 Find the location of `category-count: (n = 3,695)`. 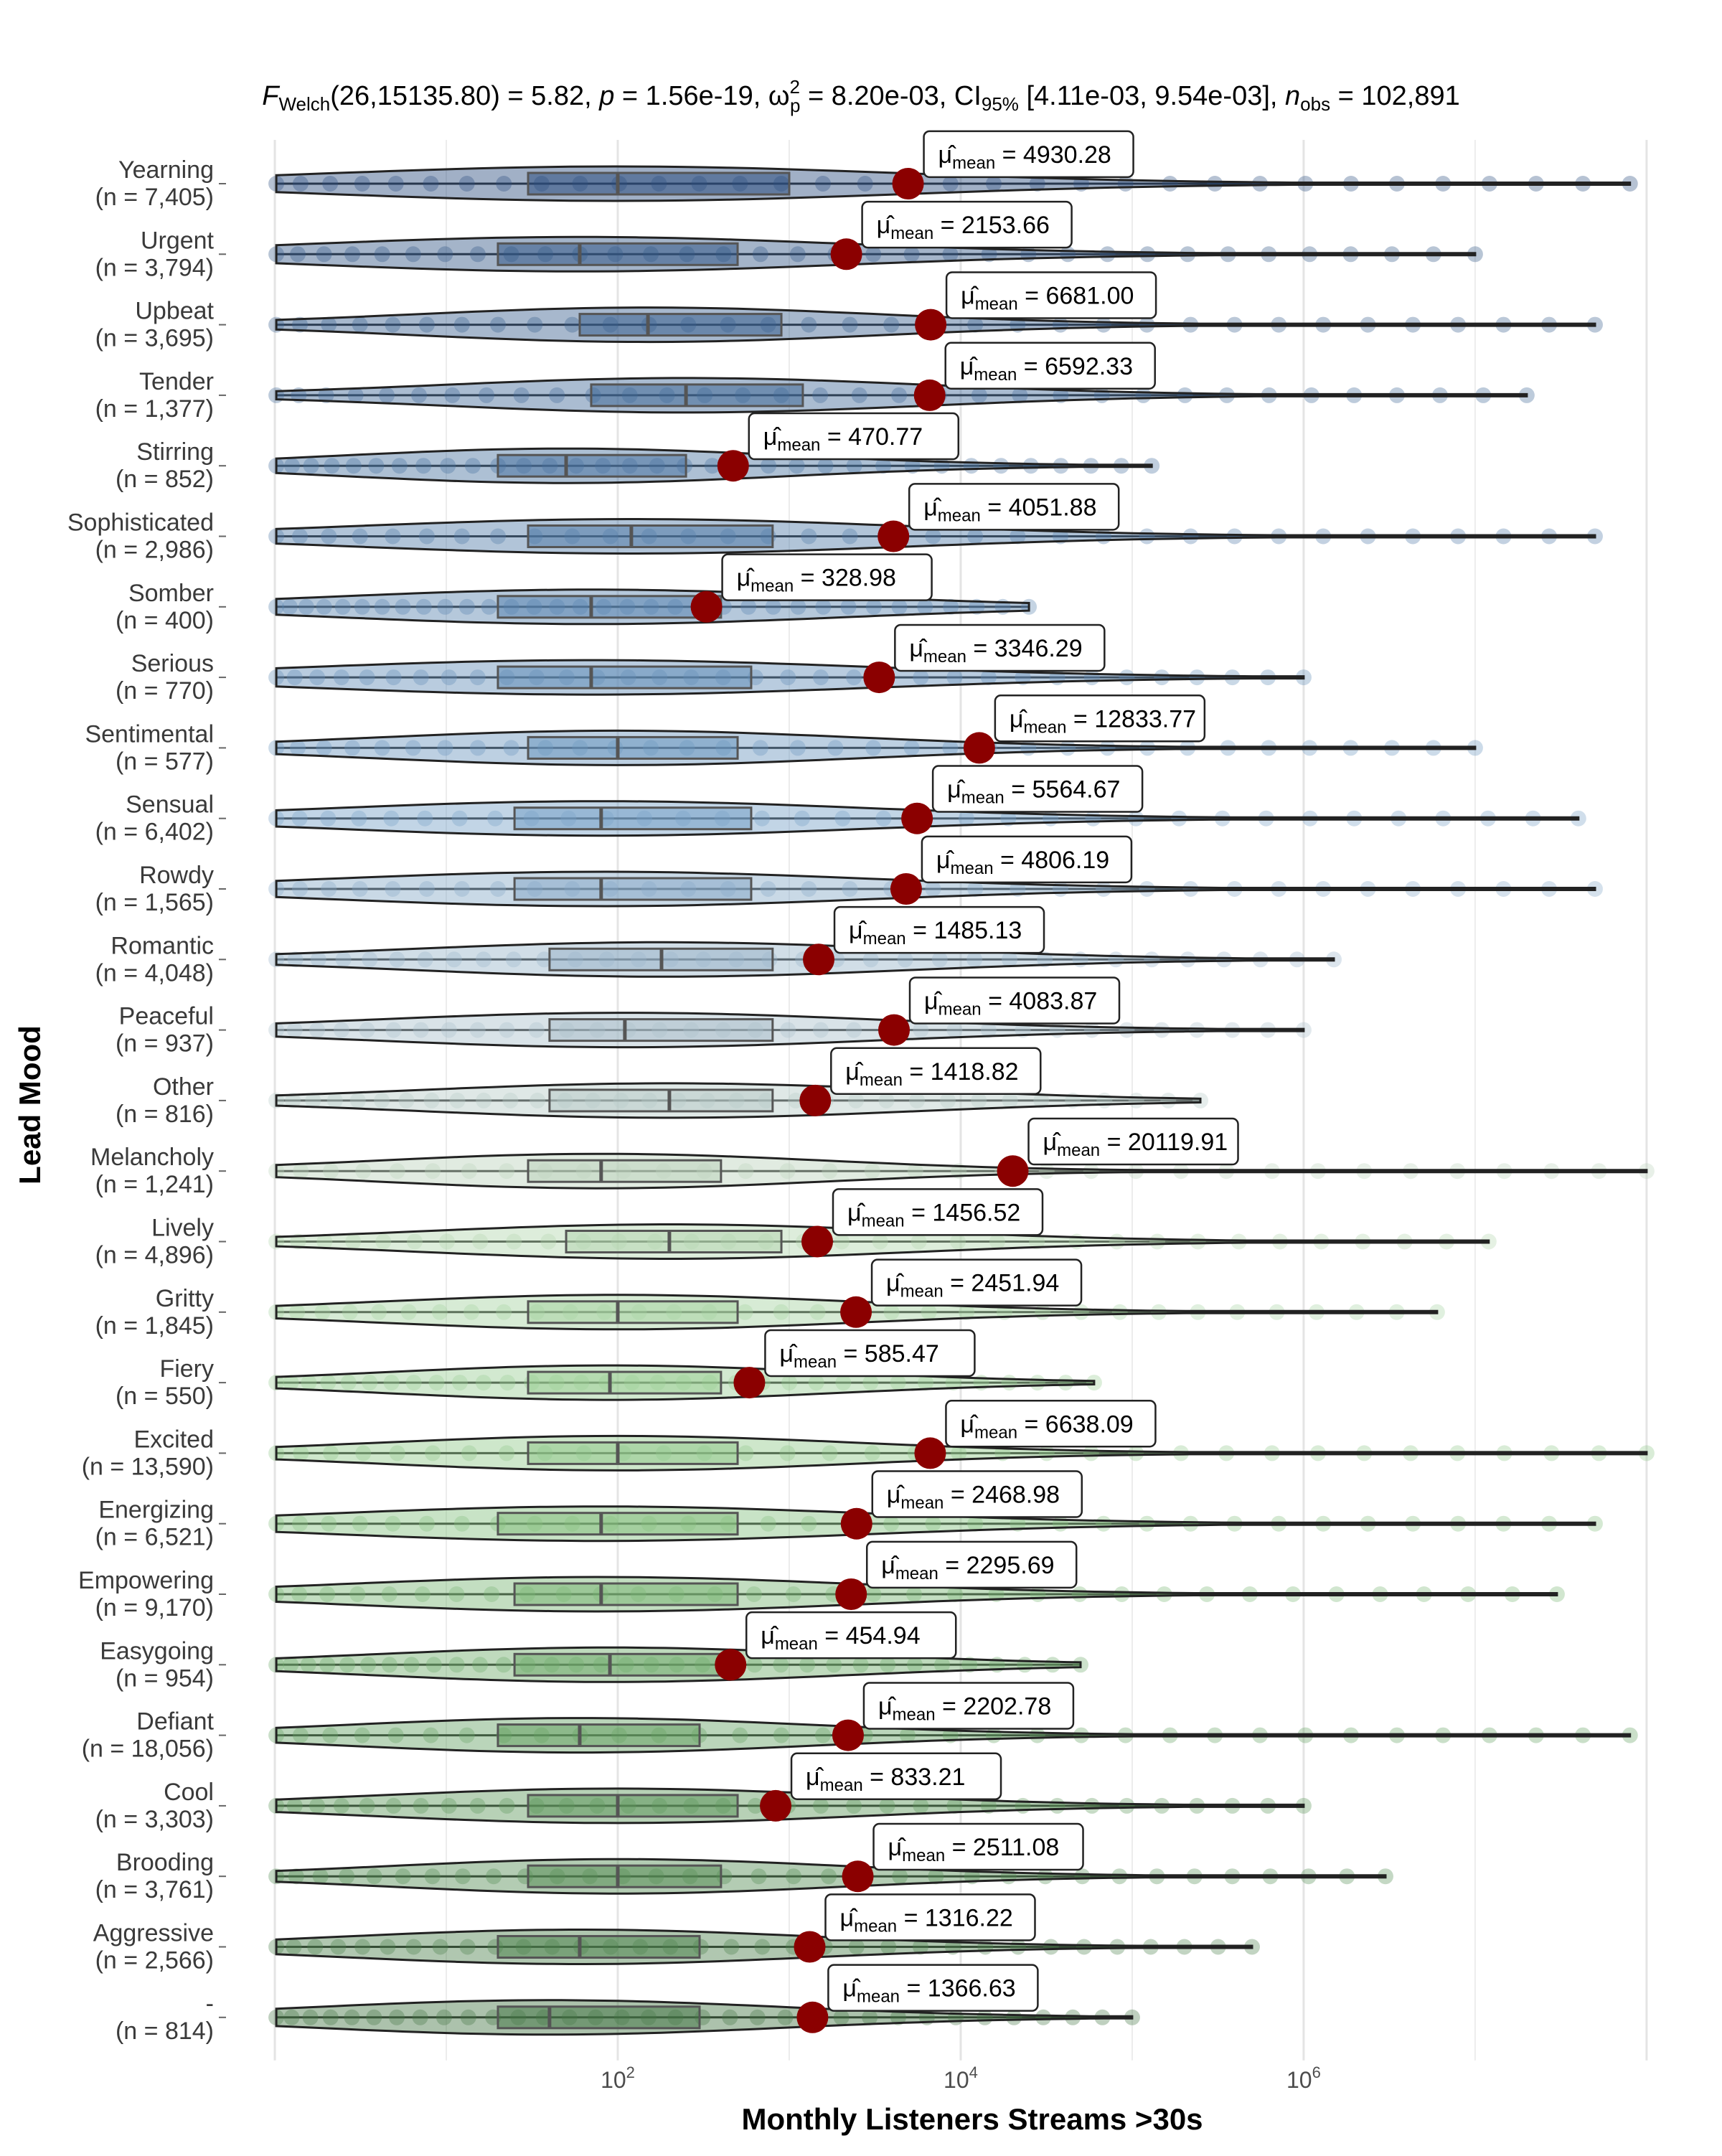

category-count: (n = 3,695) is located at coordinates (155, 338).